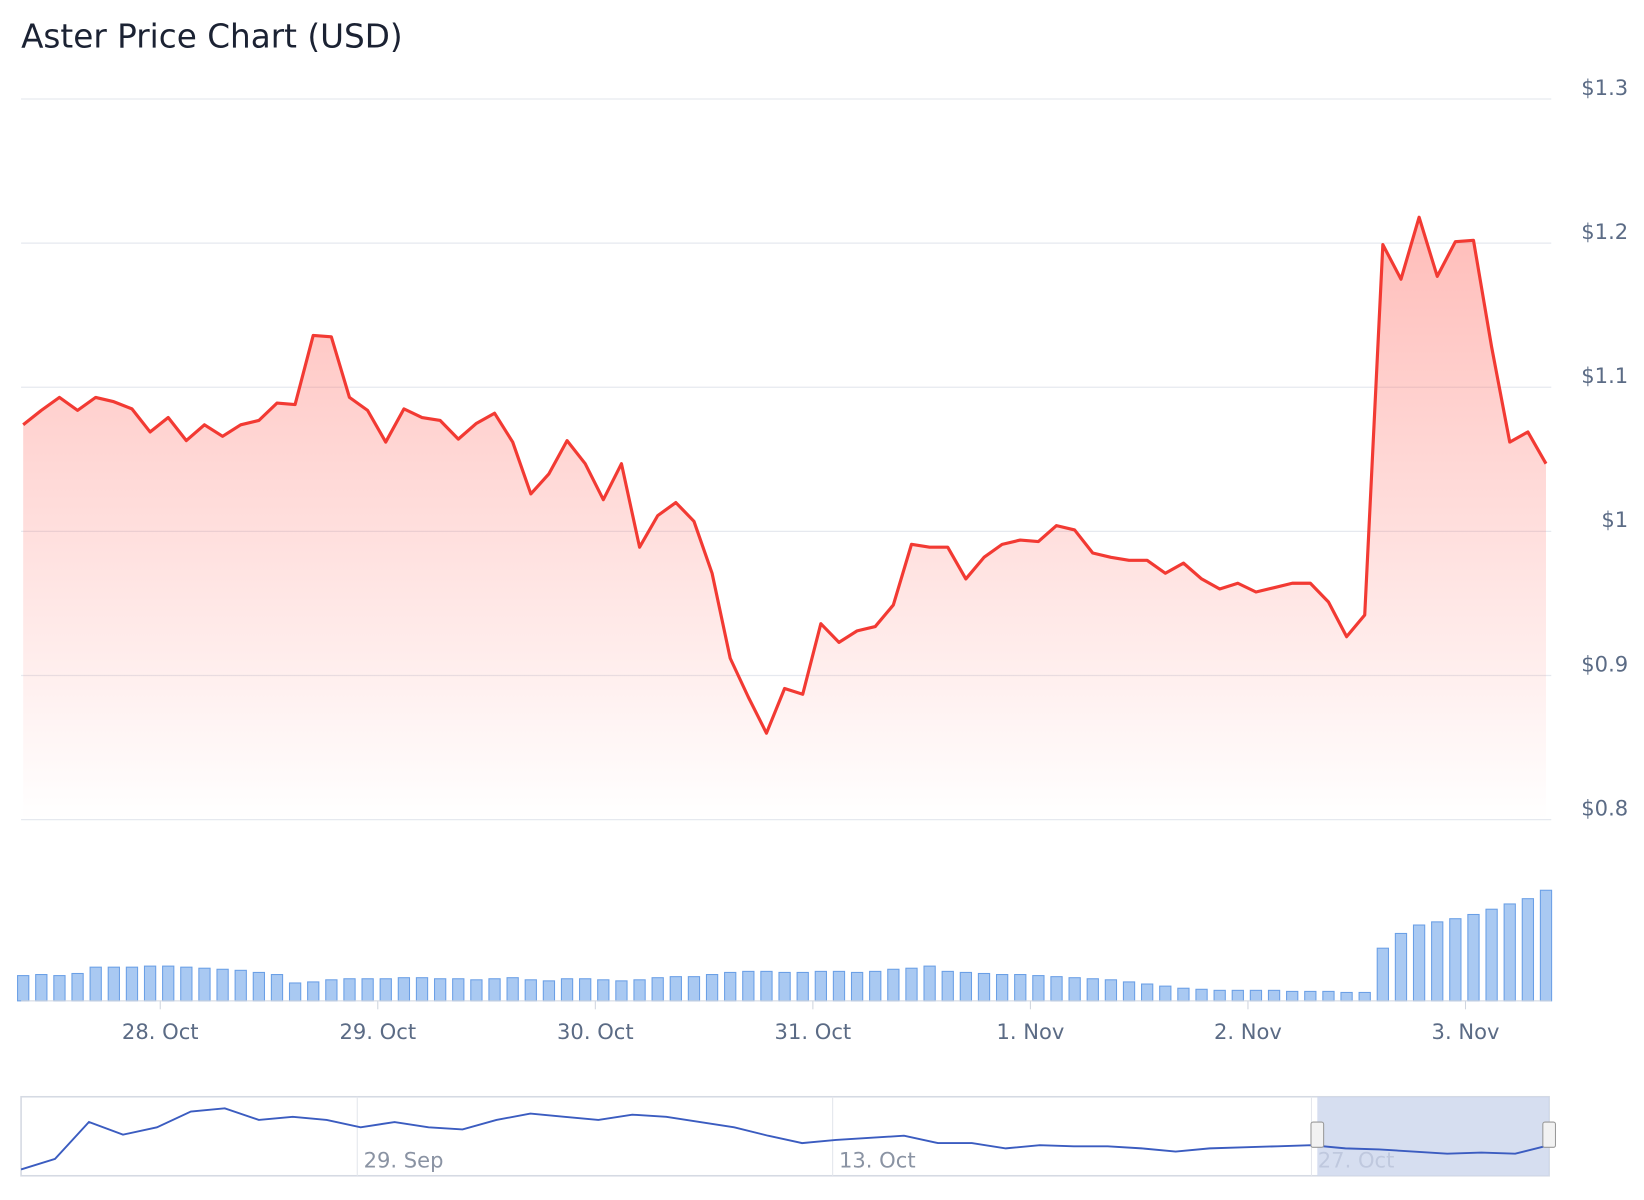 This screenshot has width=1644, height=1200. What do you see at coordinates (595, 1031) in the screenshot?
I see `x-tick-label: 30. Oct` at bounding box center [595, 1031].